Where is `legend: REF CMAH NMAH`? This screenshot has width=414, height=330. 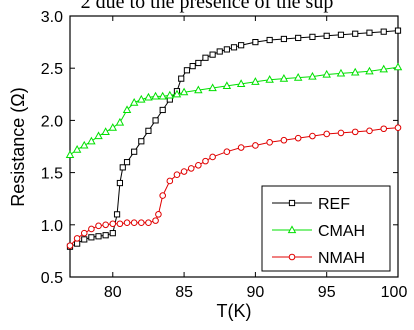 legend: REF CMAH NMAH is located at coordinates (326, 228).